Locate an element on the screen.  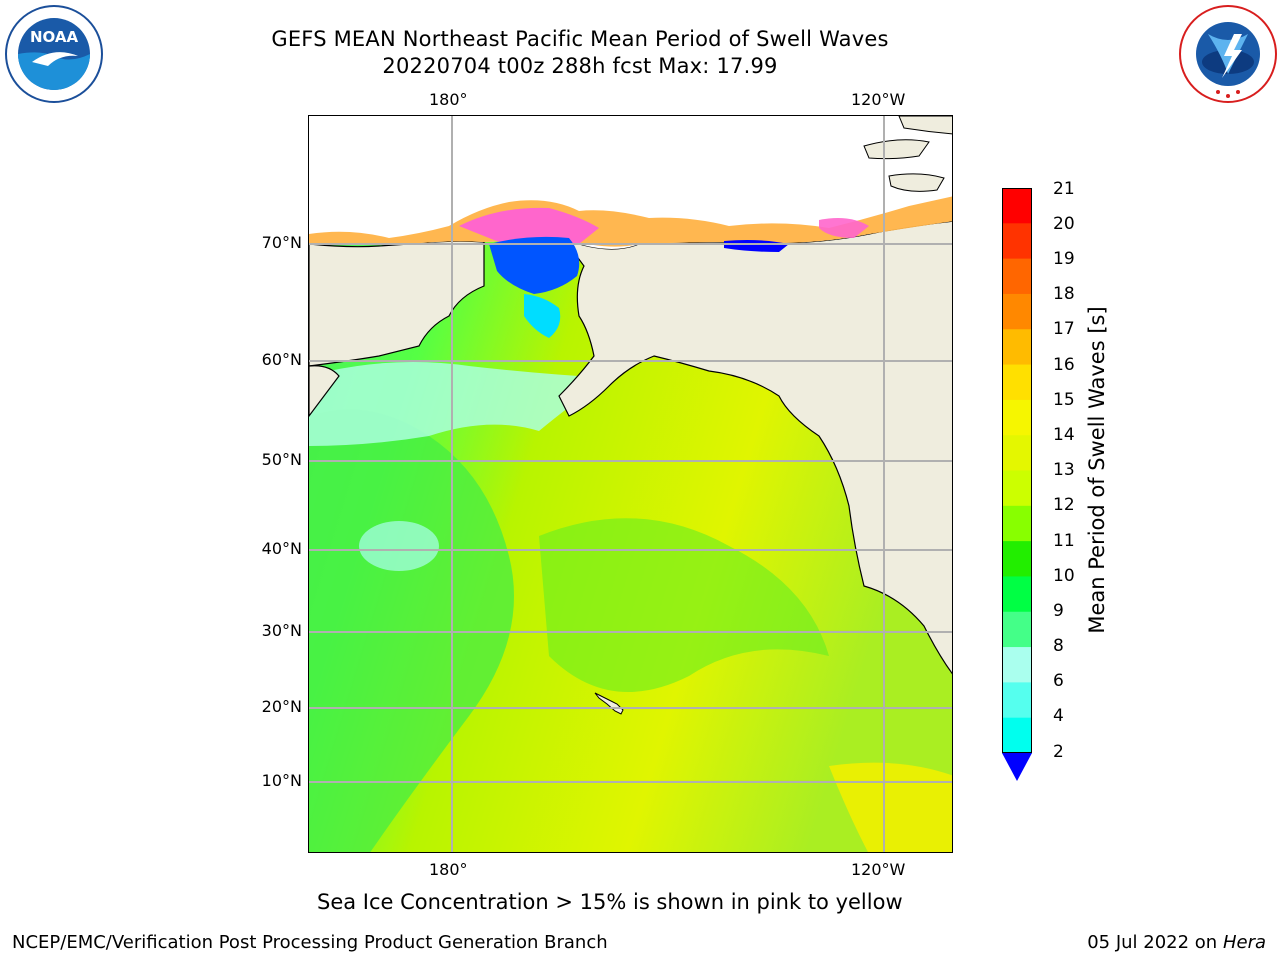
western-swell-band is located at coordinates (411, 630).